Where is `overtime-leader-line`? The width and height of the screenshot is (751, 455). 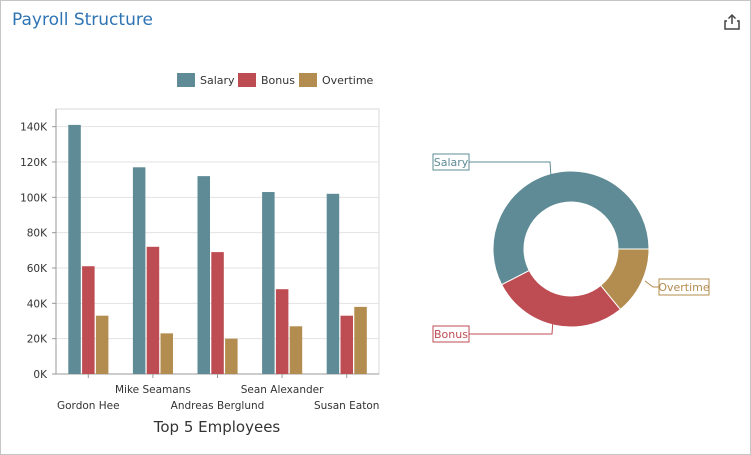 overtime-leader-line is located at coordinates (651, 284).